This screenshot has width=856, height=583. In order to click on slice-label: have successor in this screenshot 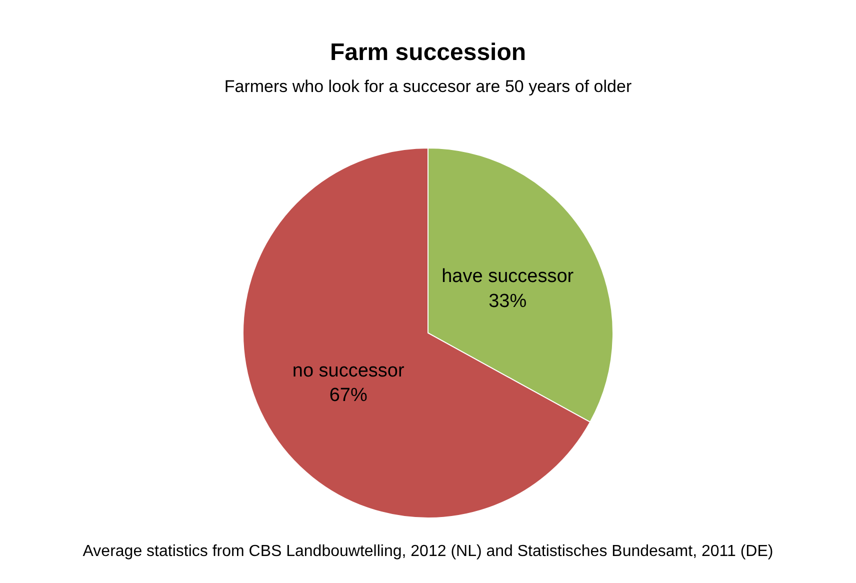, I will do `click(508, 277)`.